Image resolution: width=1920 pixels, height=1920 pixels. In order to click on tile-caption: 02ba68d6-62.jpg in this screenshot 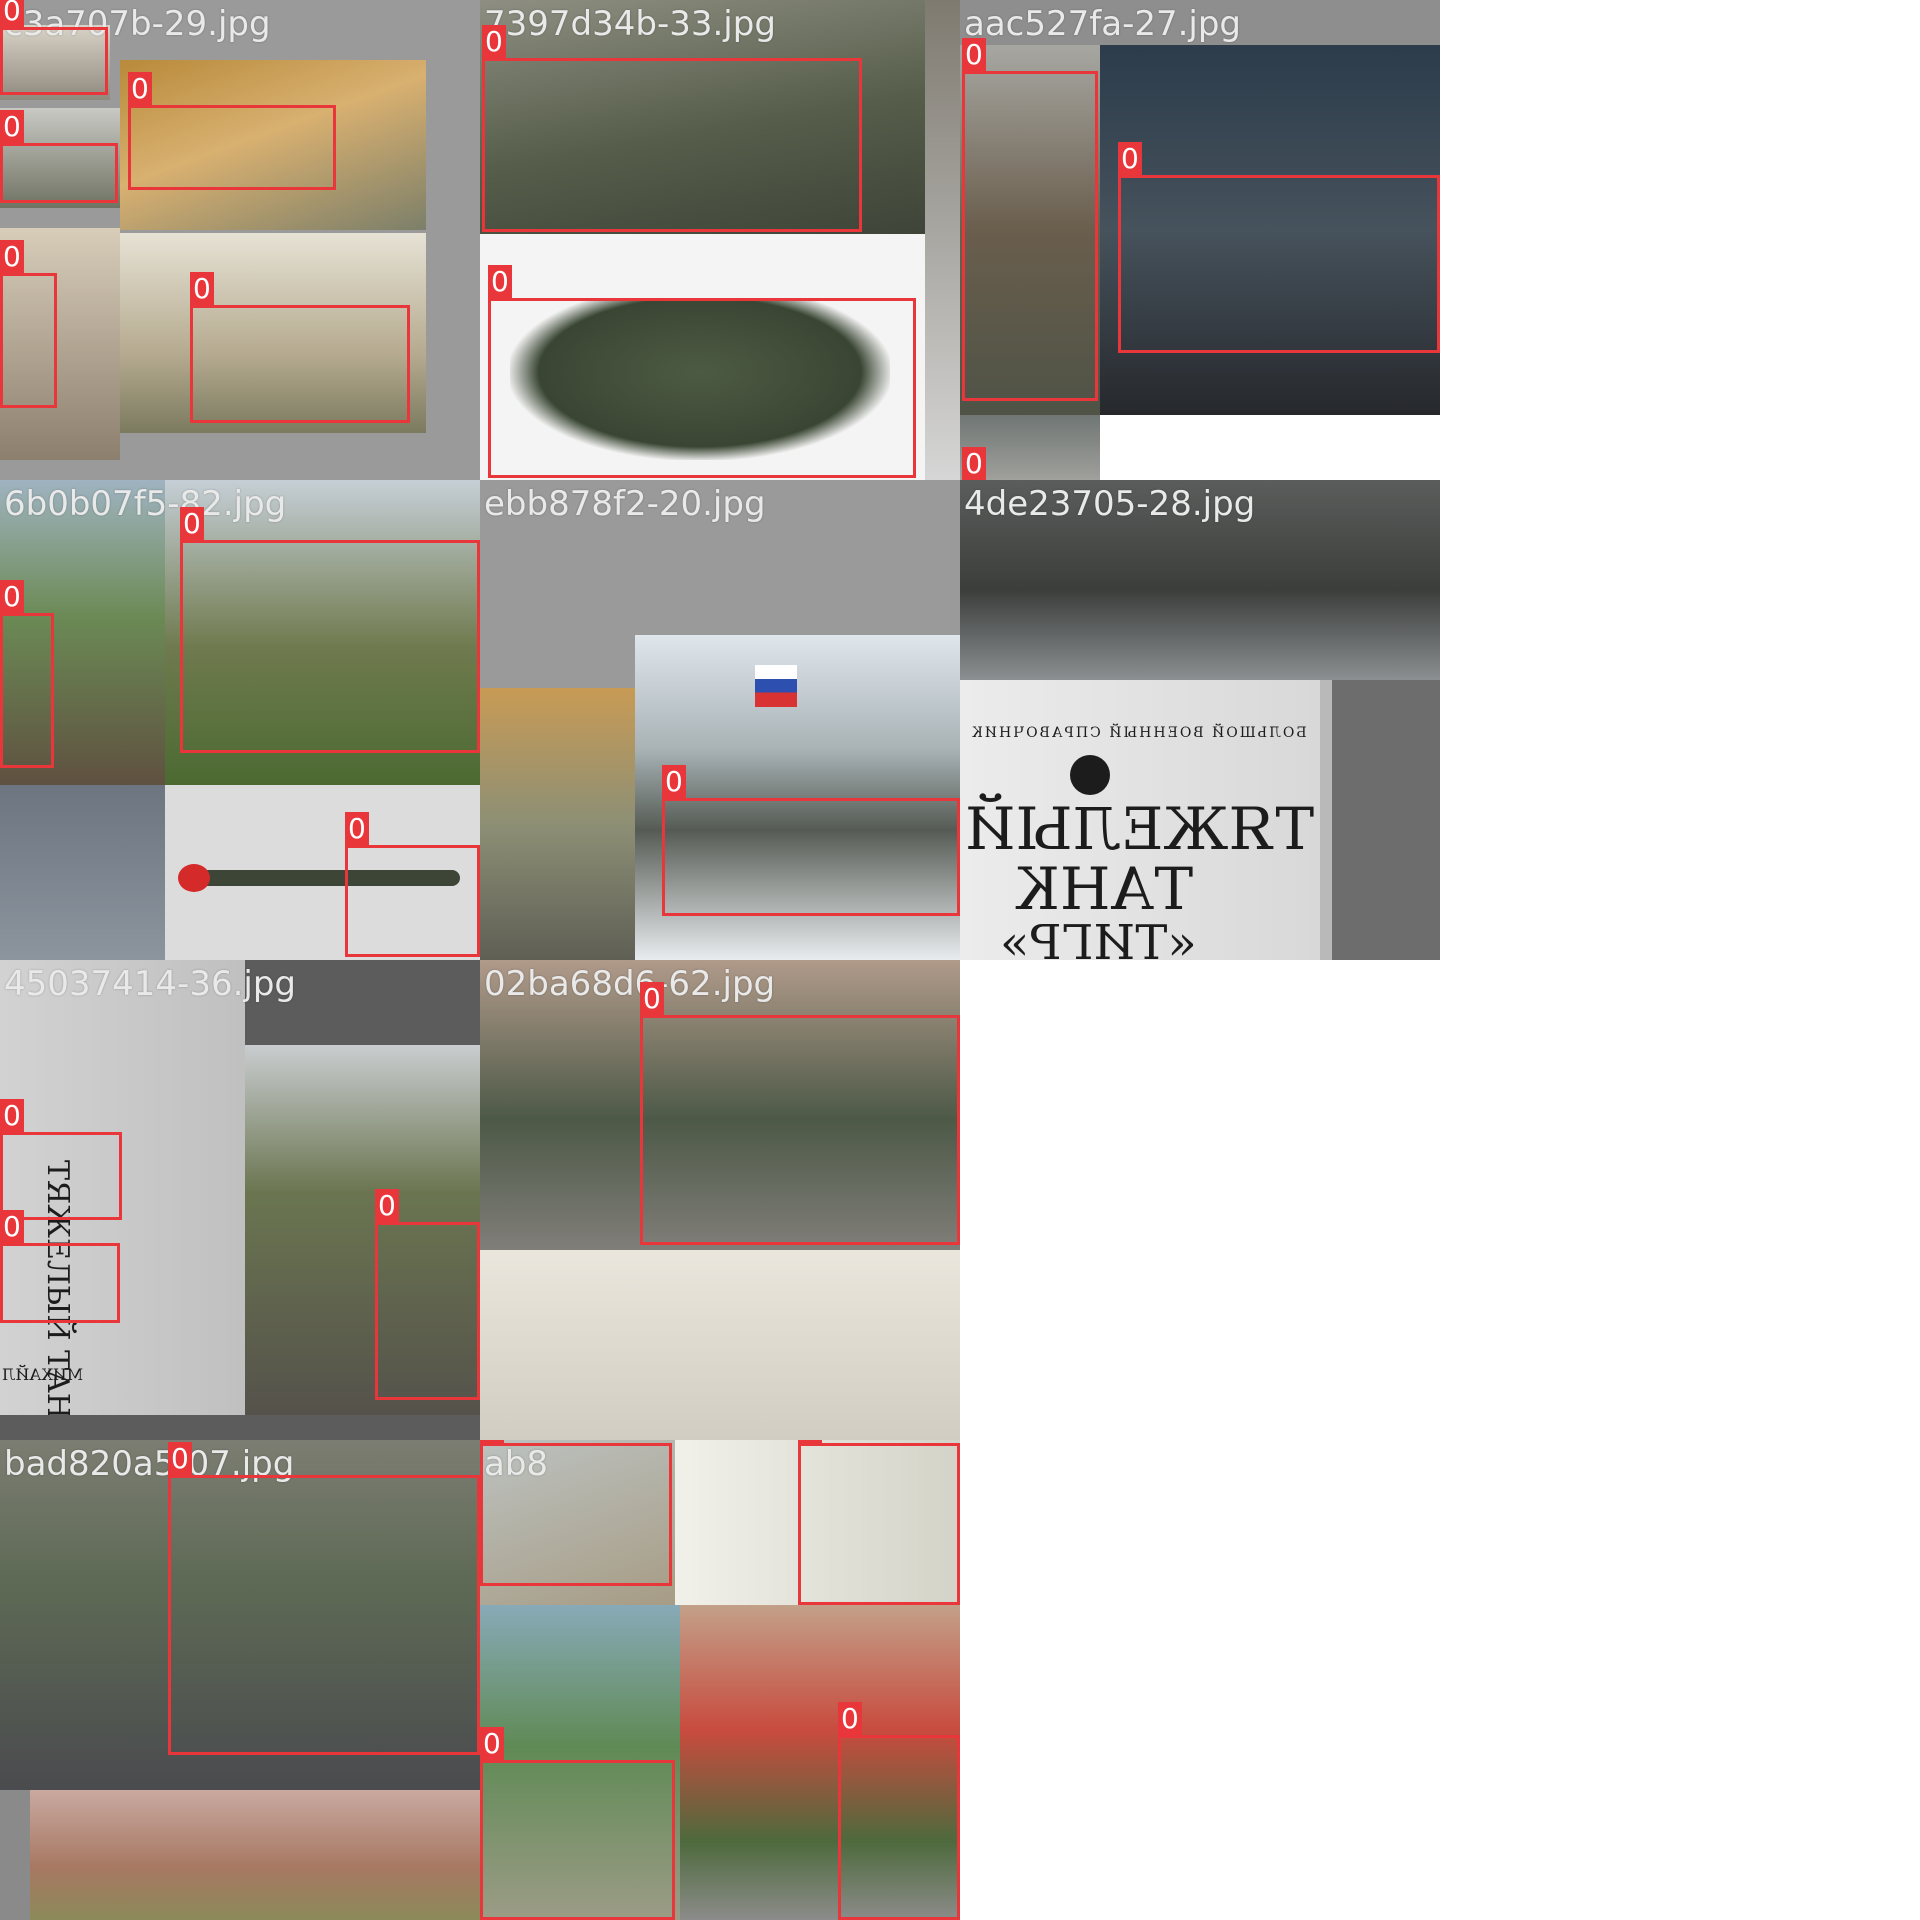, I will do `click(630, 984)`.